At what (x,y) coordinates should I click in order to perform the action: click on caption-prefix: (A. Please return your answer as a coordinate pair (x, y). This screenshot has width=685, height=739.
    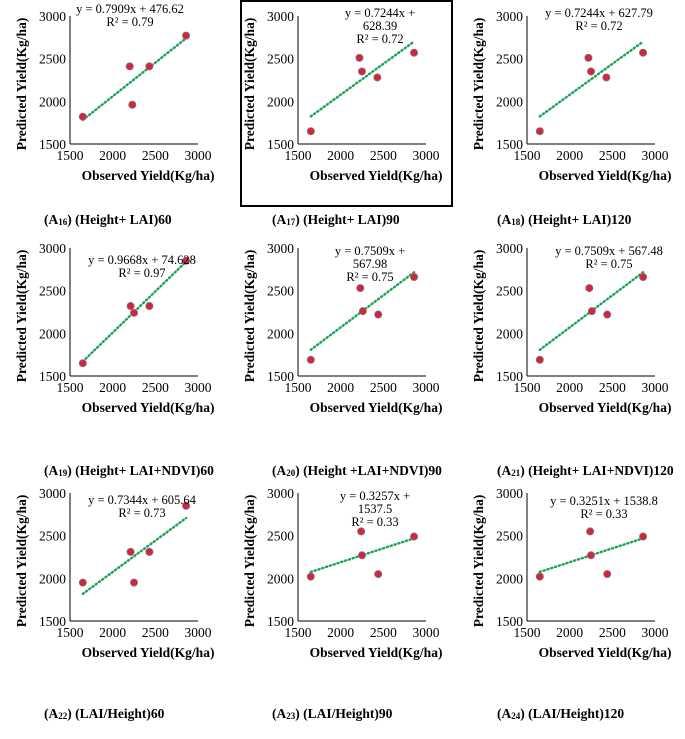
    Looking at the image, I should click on (504, 219).